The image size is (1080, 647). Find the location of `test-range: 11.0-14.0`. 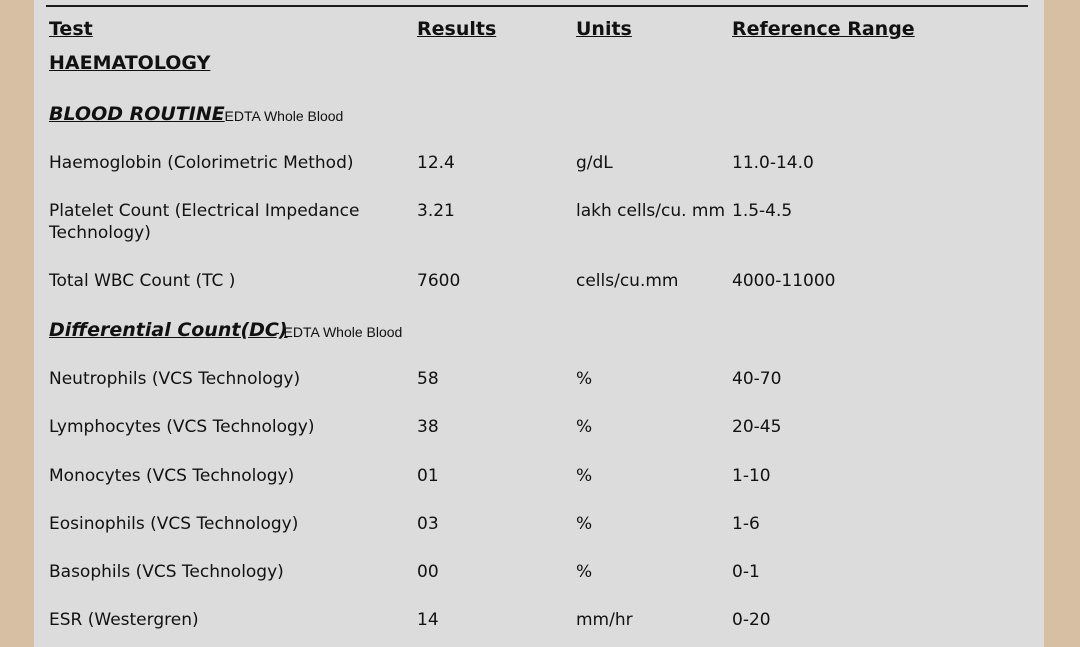

test-range: 11.0-14.0 is located at coordinates (773, 163).